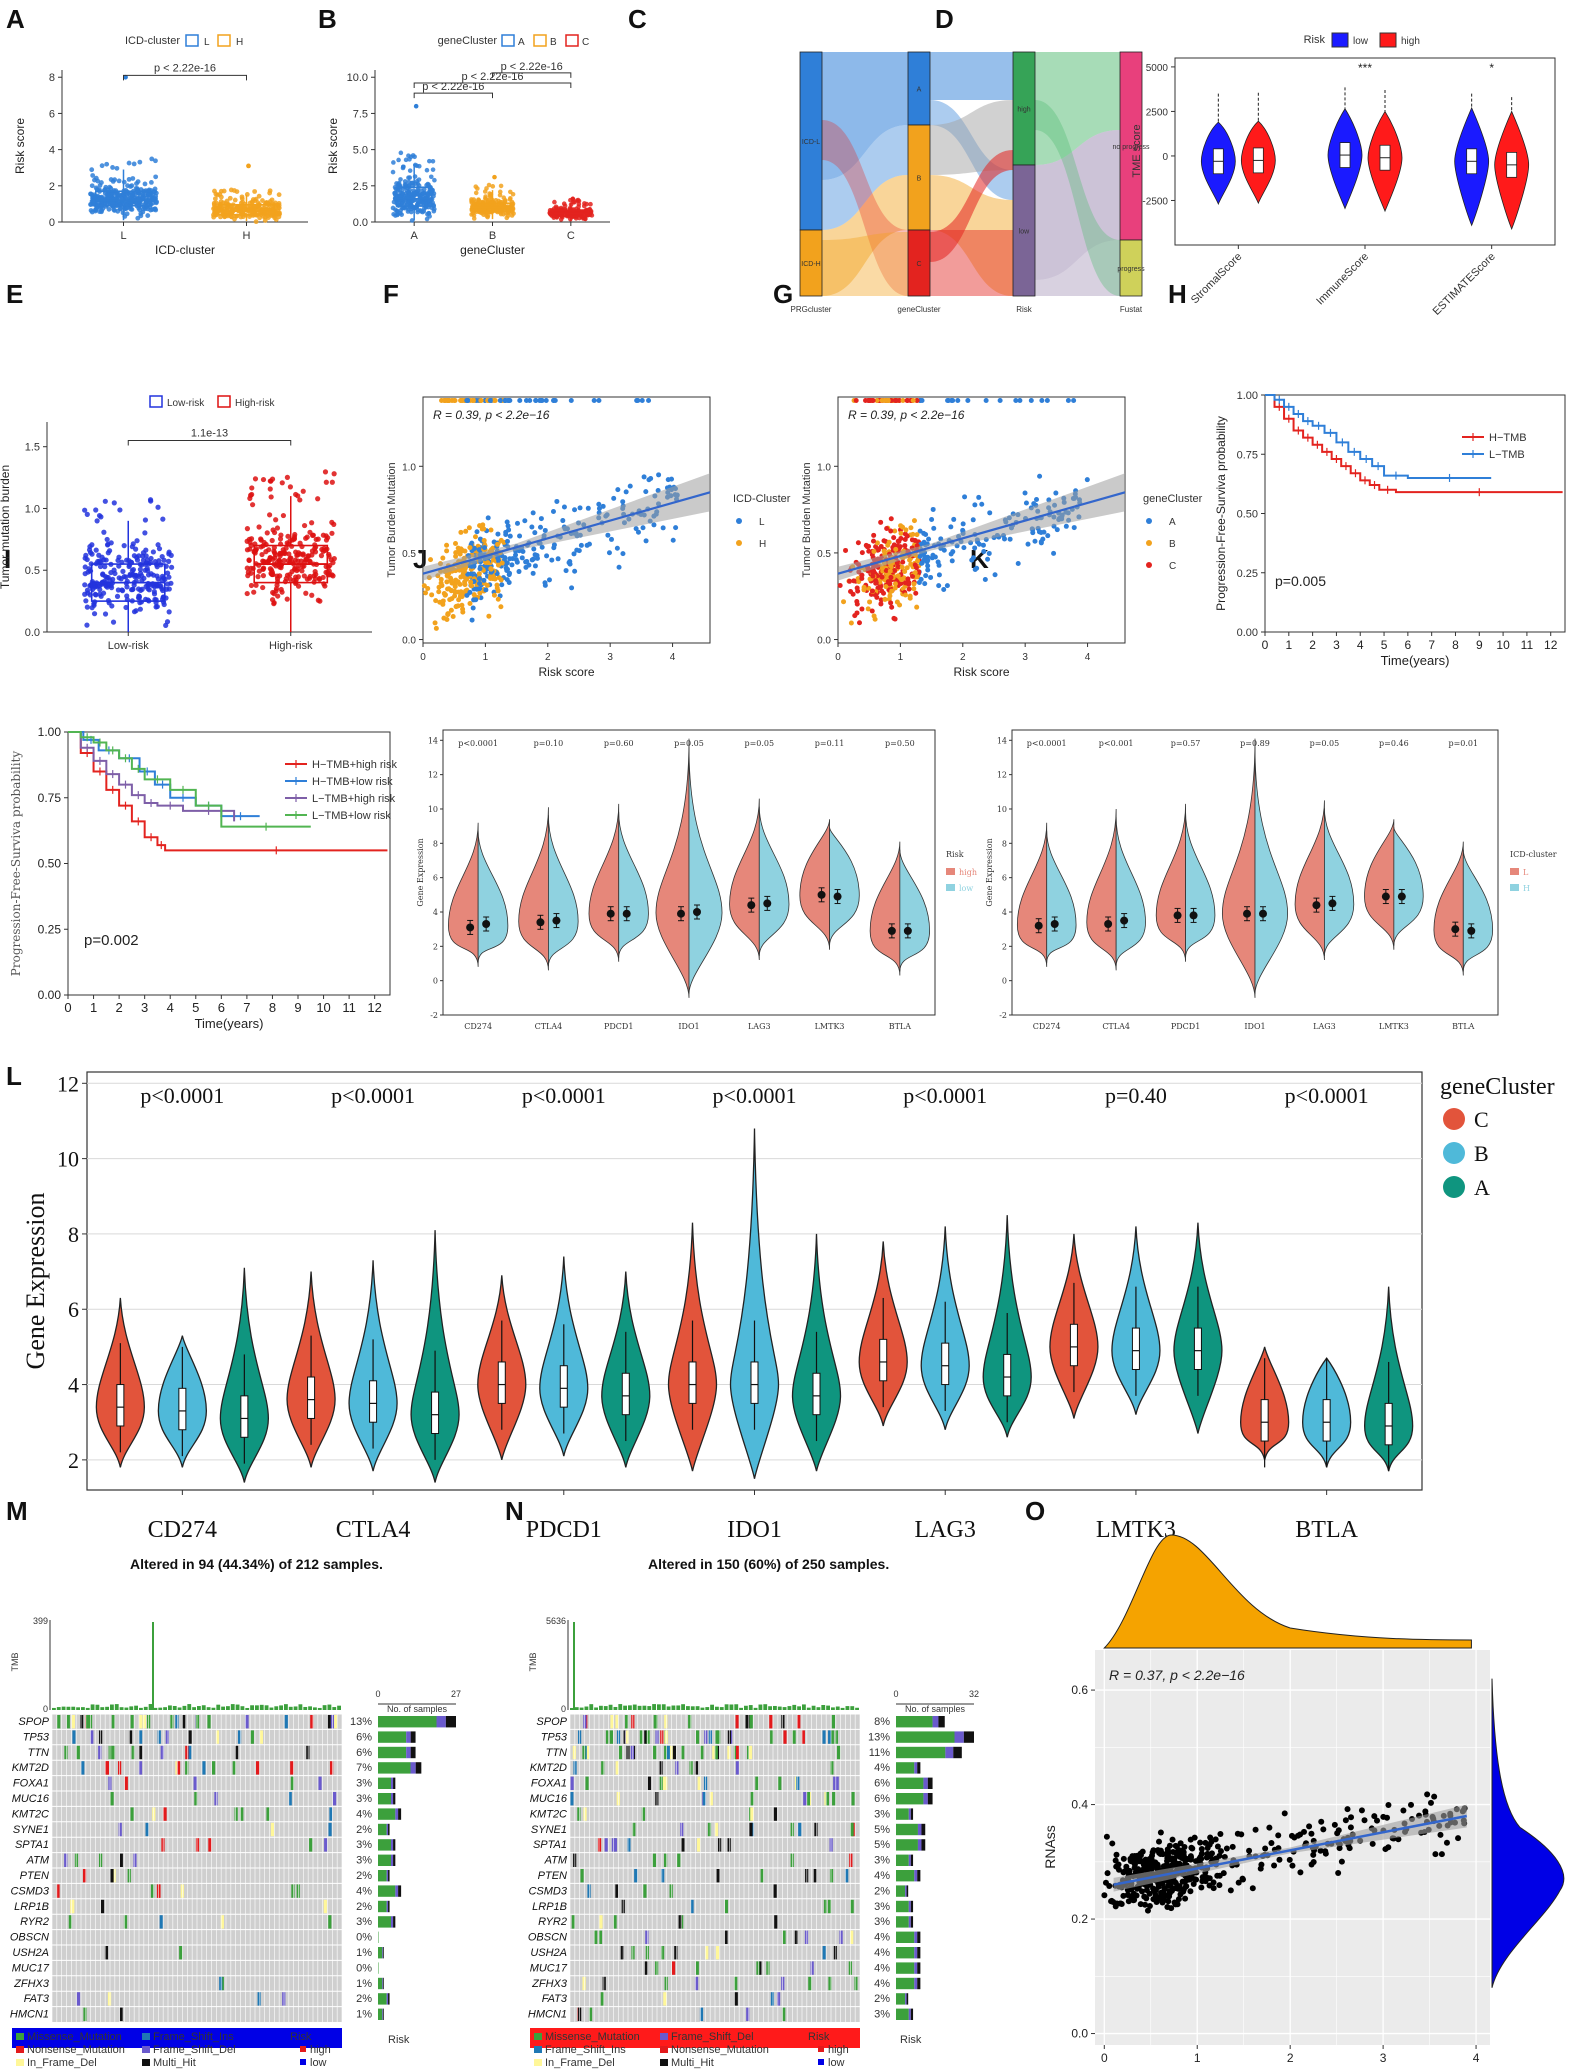 The width and height of the screenshot is (1573, 2069). I want to click on gene-label: KMT2C, so click(548, 1814).